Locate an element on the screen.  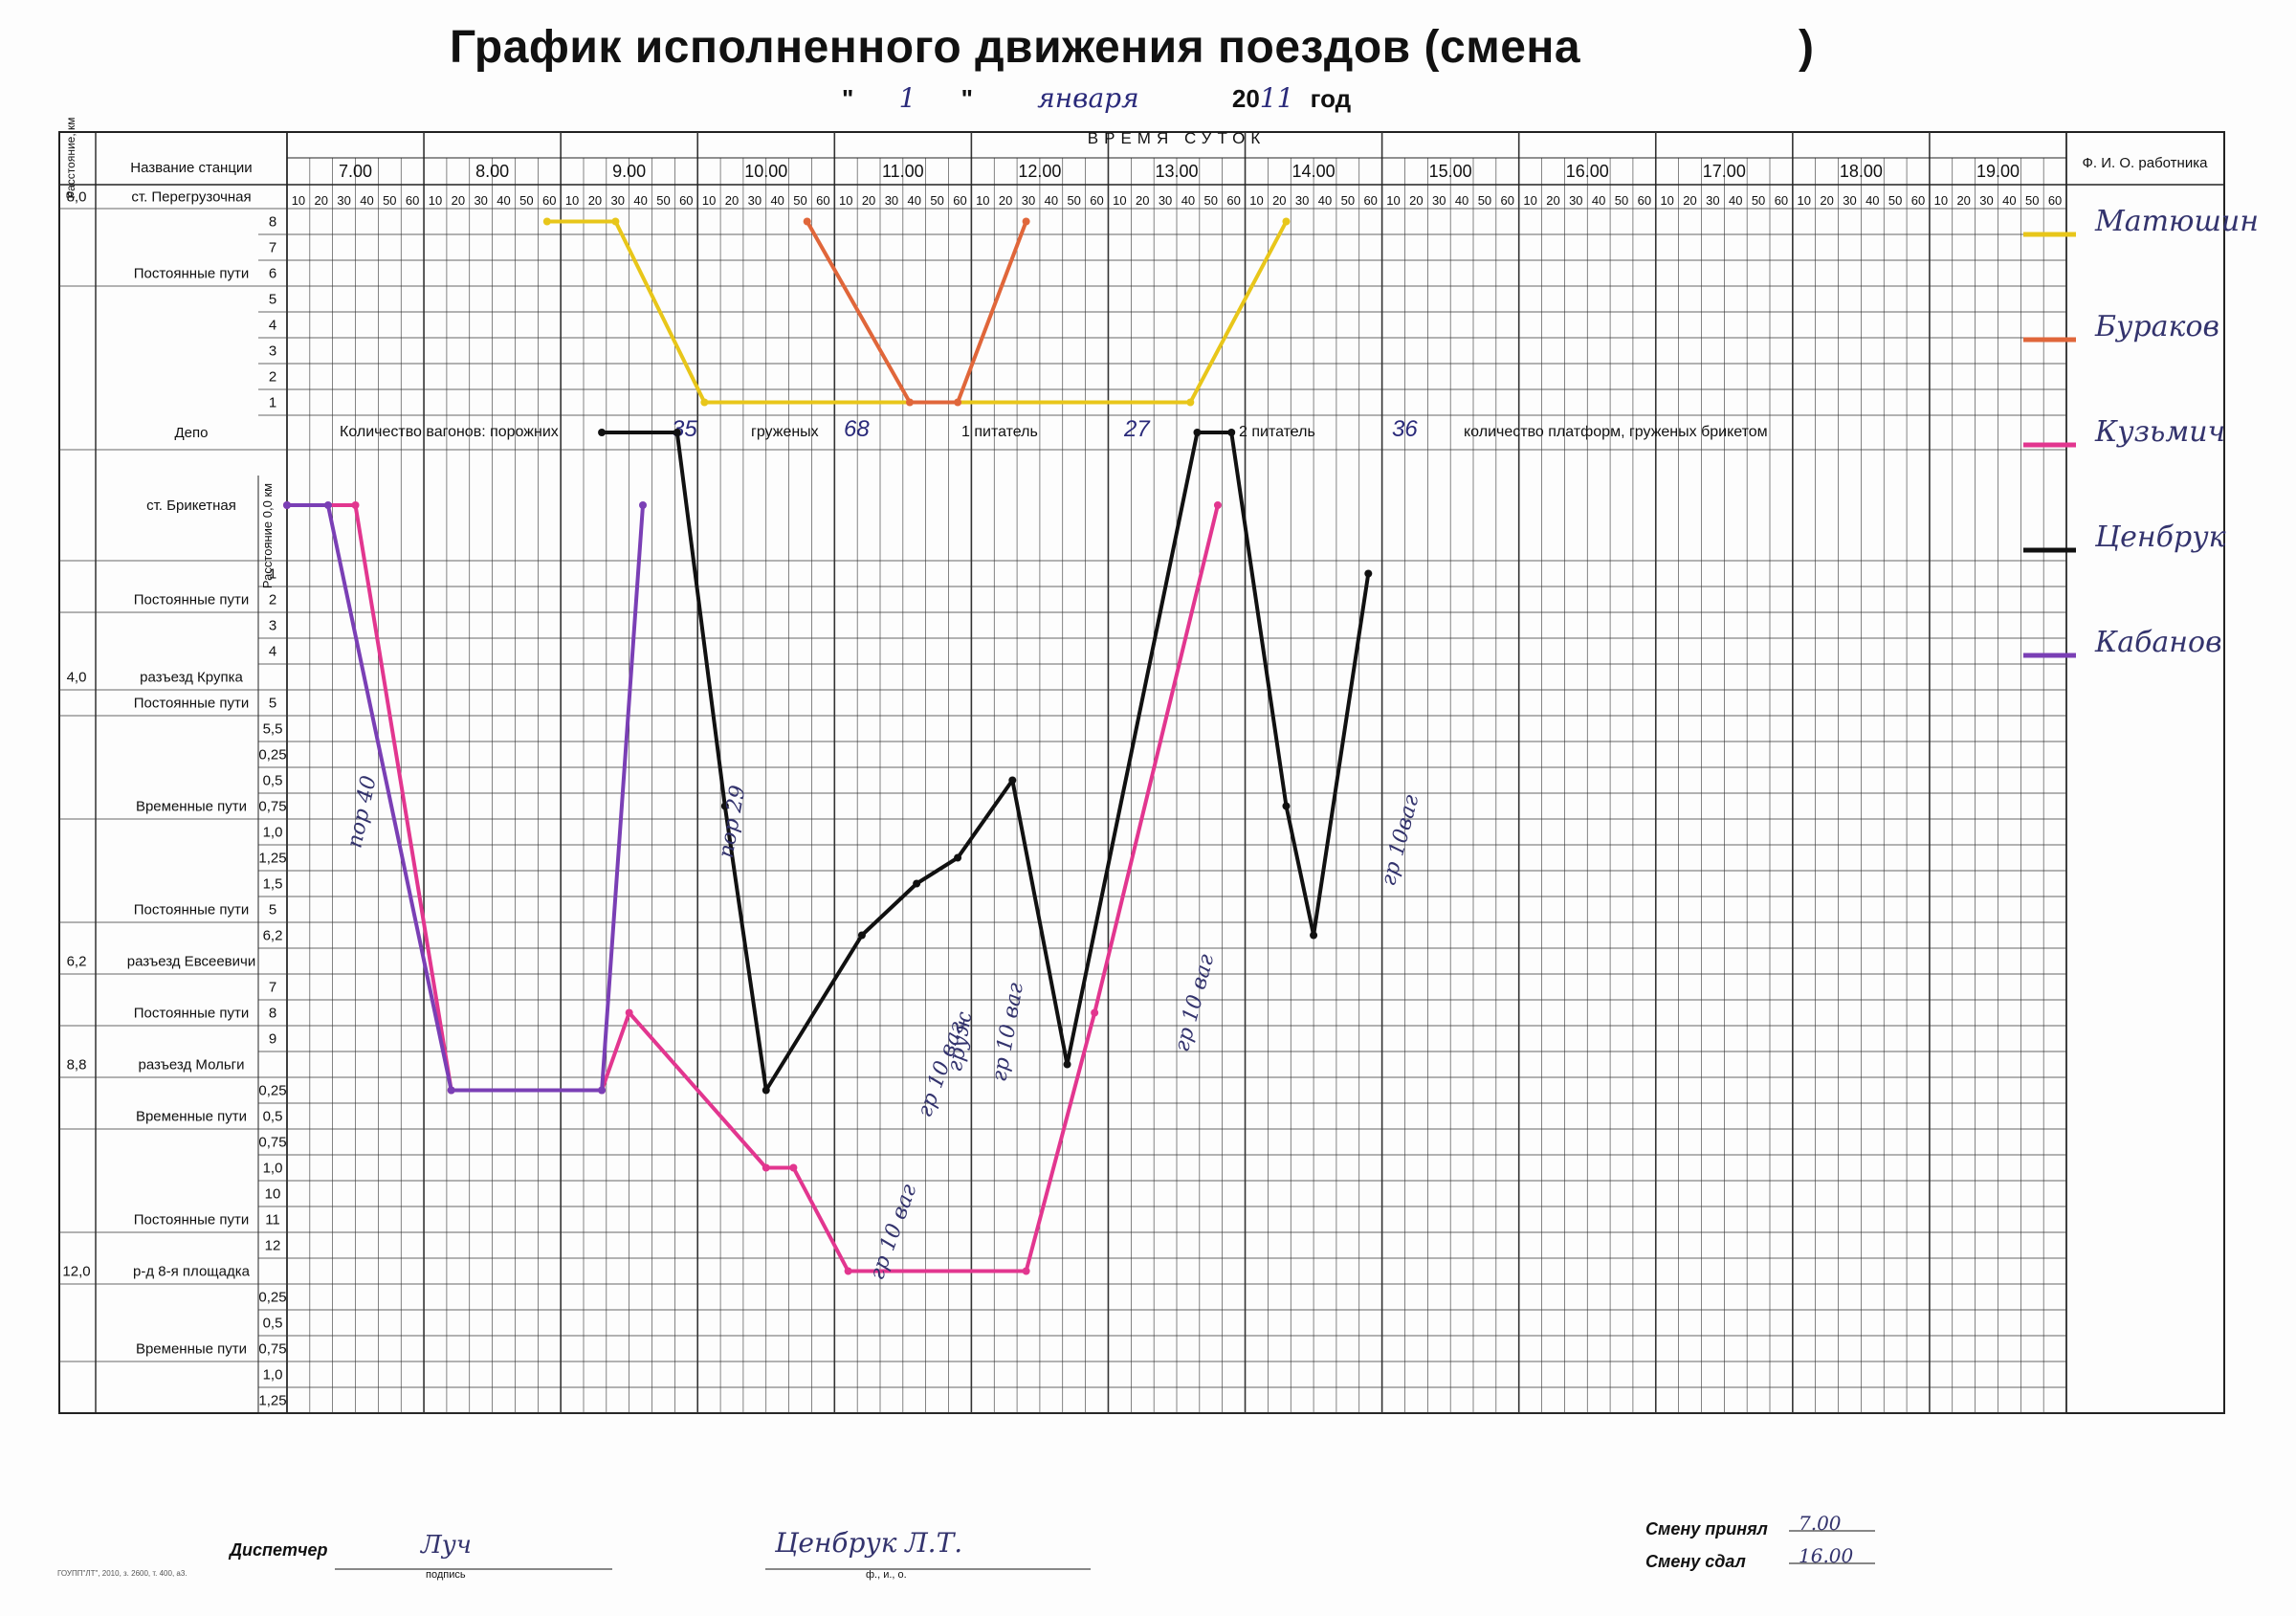
row-sub: 3 is located at coordinates (273, 351).